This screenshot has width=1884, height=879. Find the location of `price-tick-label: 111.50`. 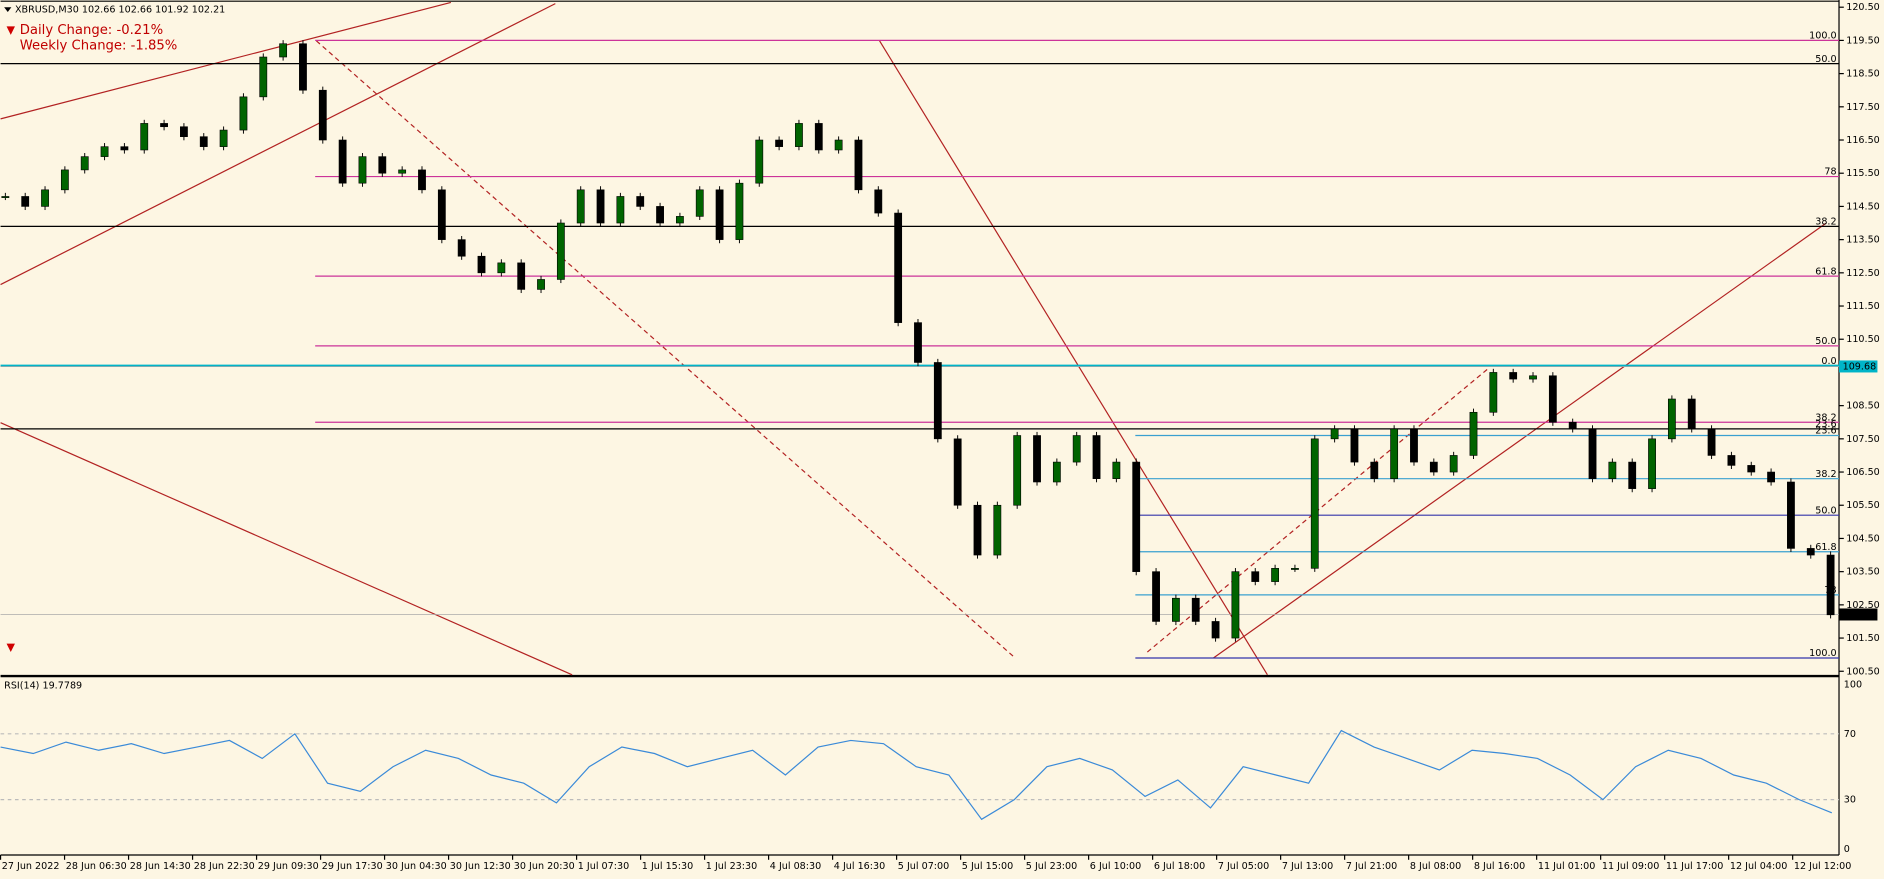

price-tick-label: 111.50 is located at coordinates (1863, 306).